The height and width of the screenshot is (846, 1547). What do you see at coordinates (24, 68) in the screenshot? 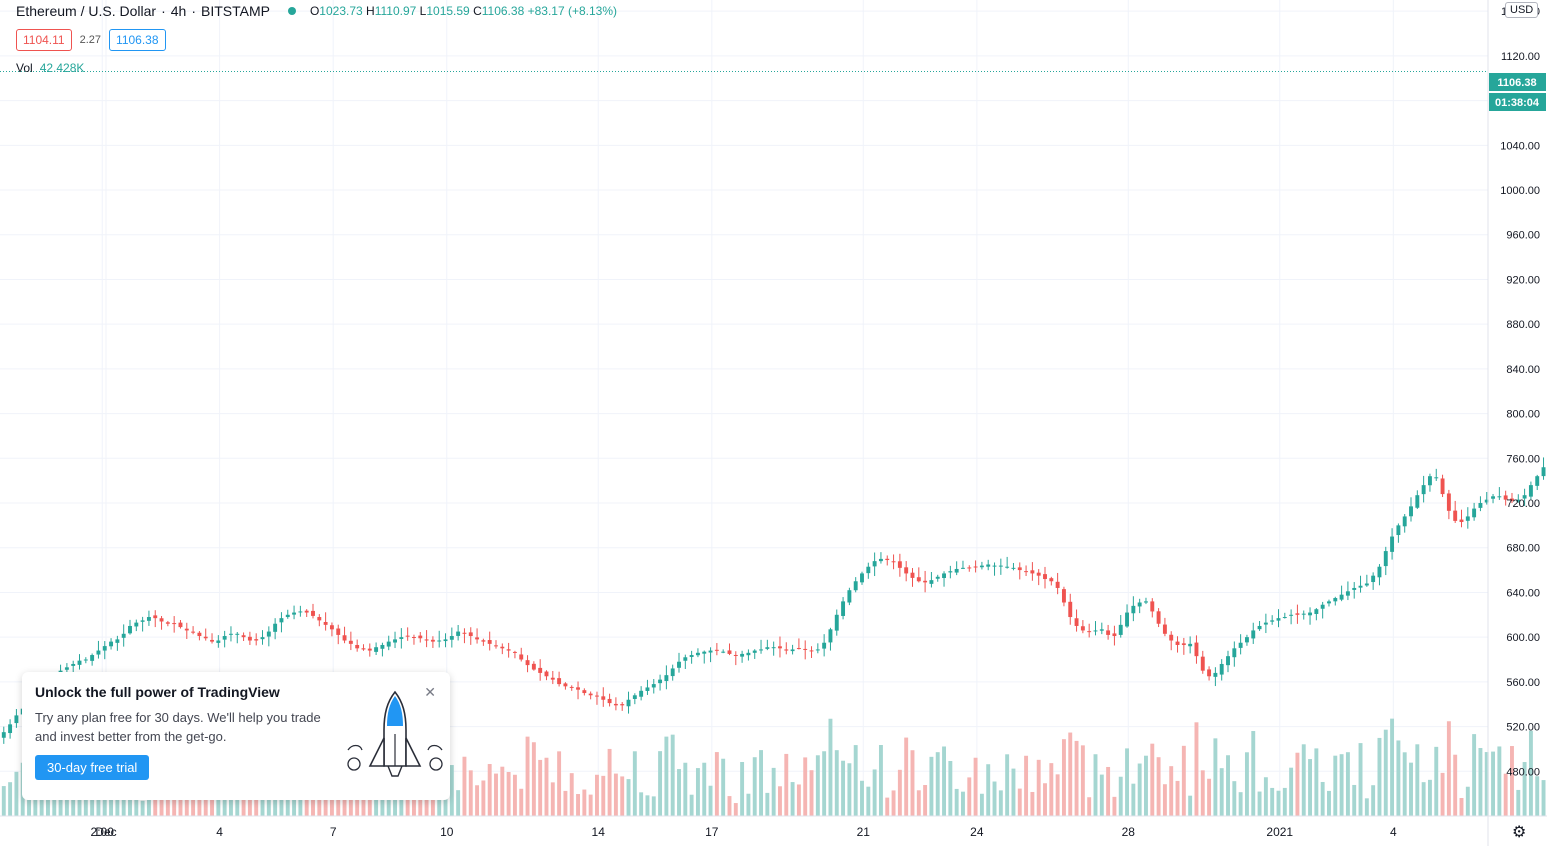
I see `volume-key: Vol` at bounding box center [24, 68].